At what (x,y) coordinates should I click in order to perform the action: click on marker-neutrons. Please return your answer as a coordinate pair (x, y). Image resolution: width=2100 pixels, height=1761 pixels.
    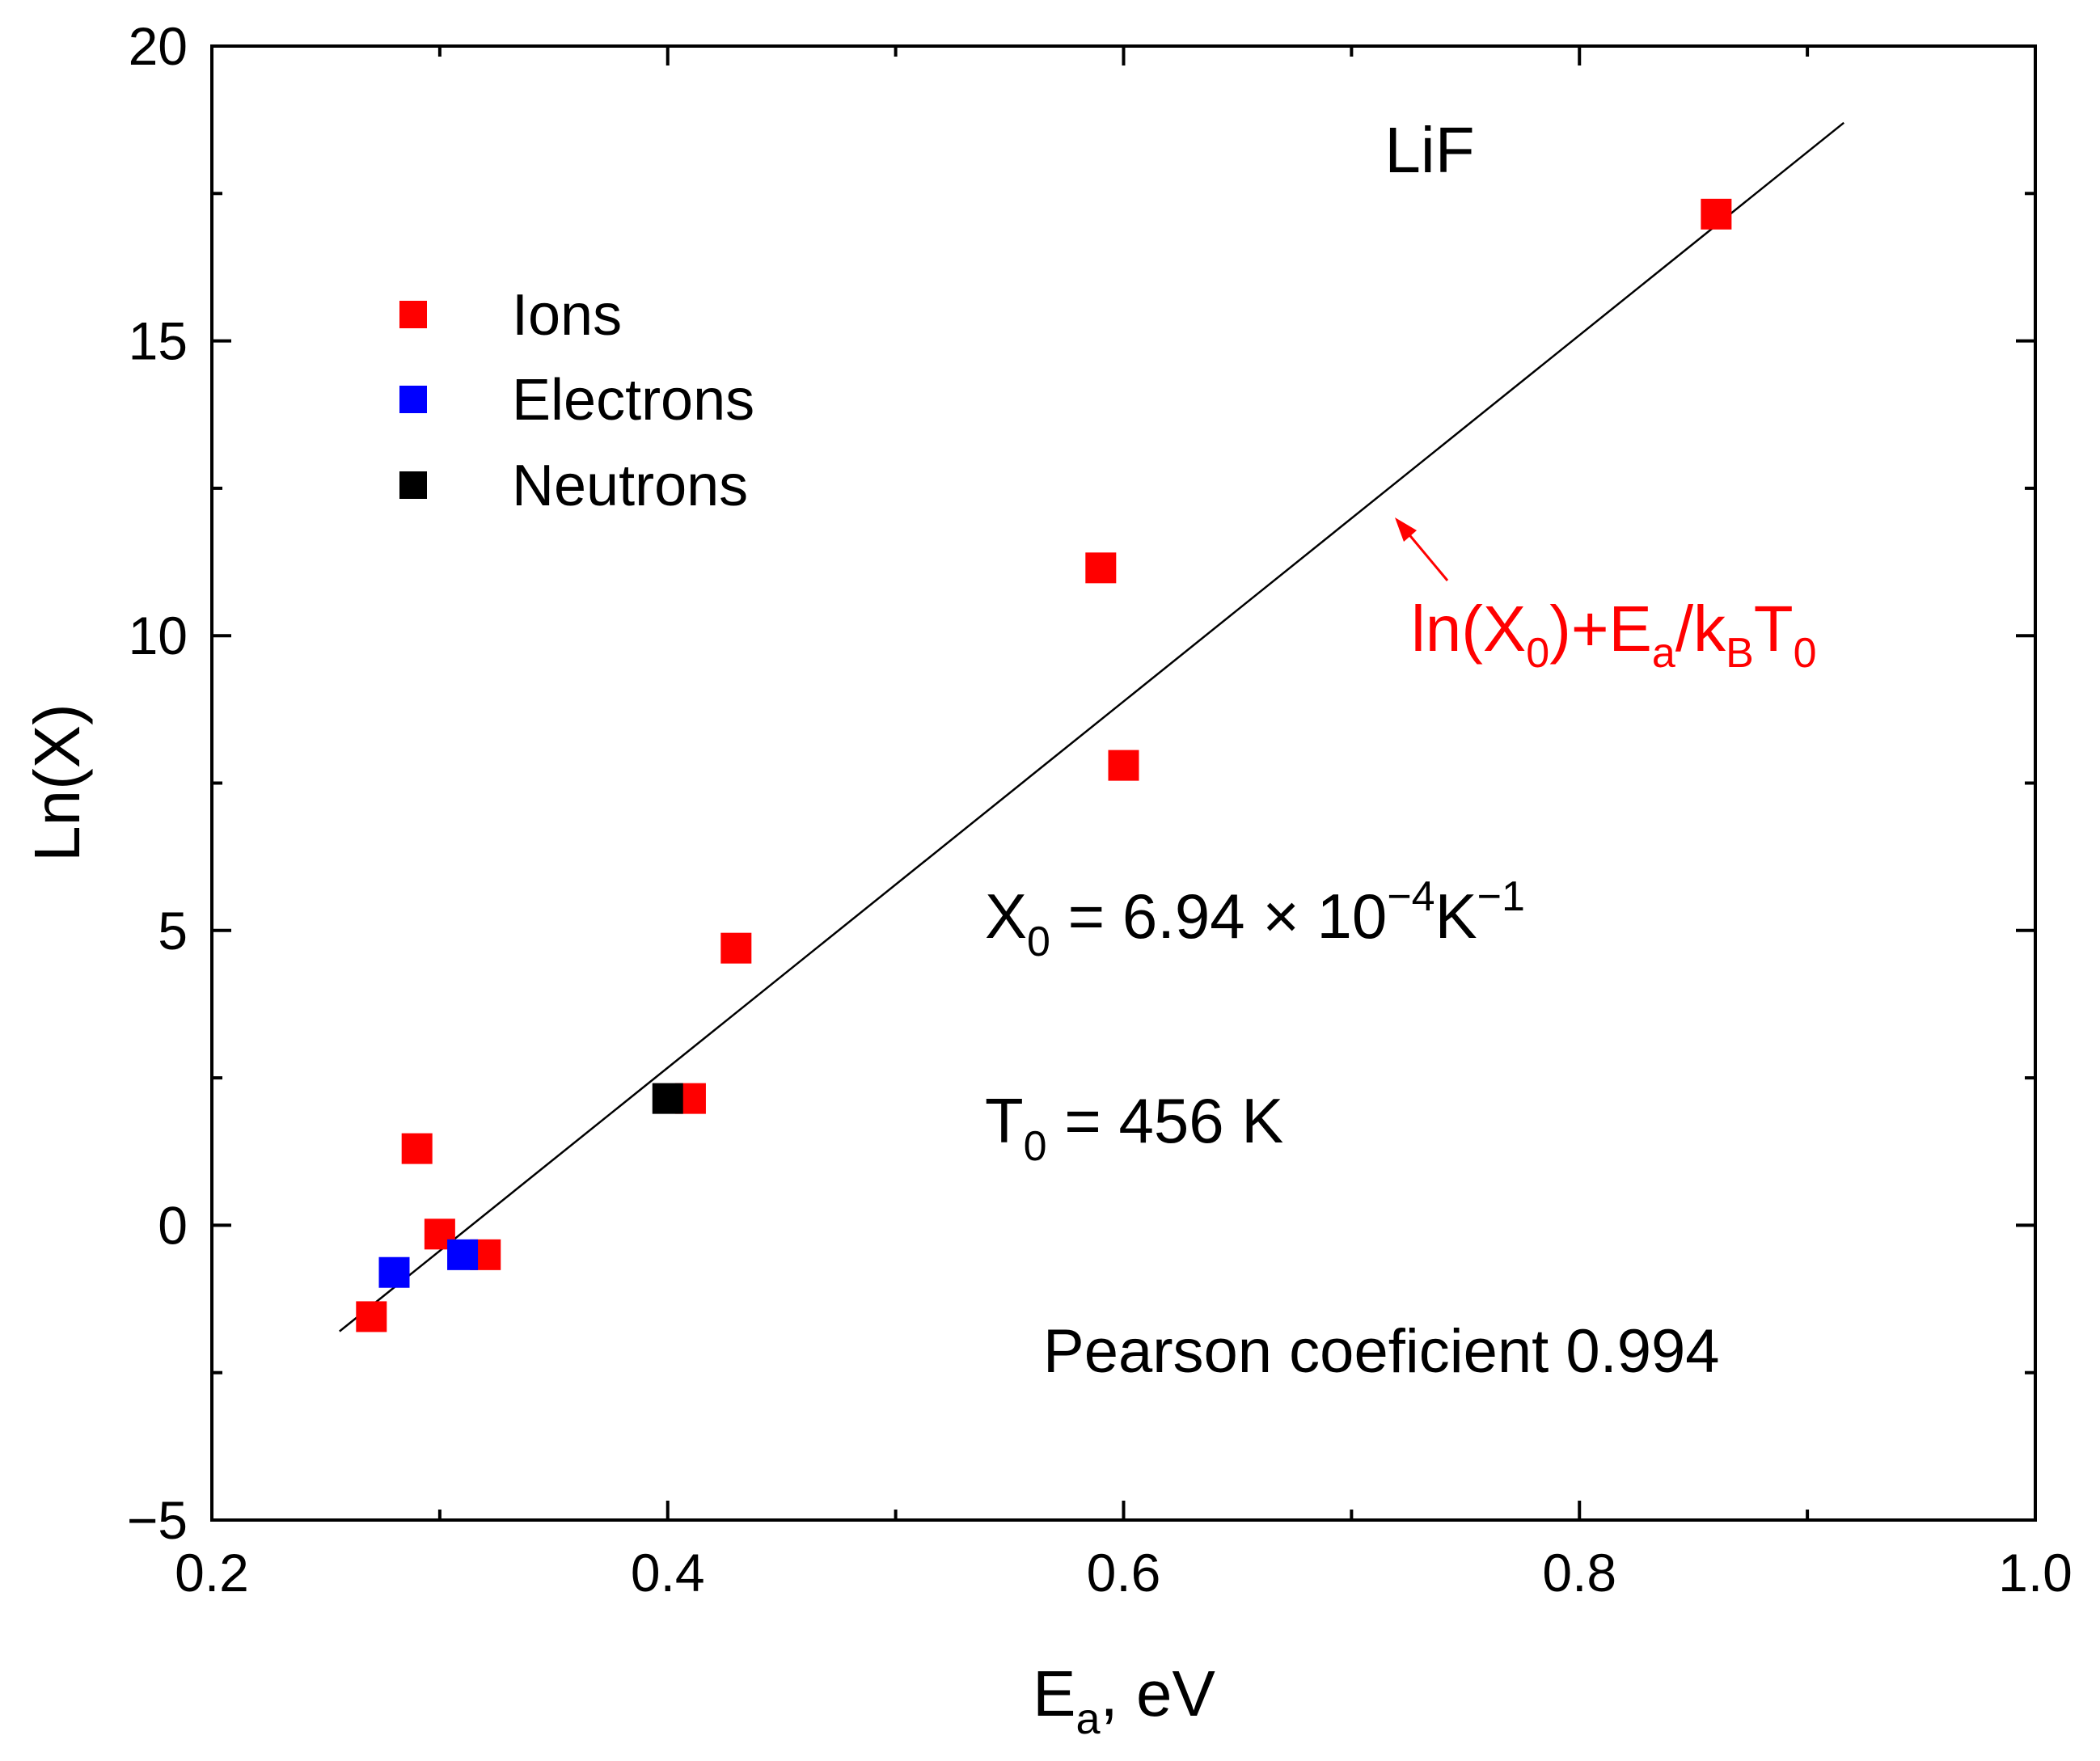
    Looking at the image, I should click on (667, 1098).